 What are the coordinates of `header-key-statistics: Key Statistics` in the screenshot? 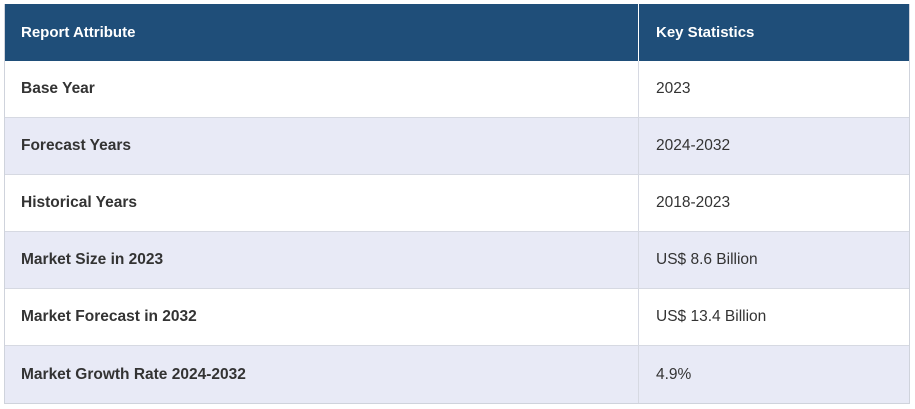 It's located at (705, 32).